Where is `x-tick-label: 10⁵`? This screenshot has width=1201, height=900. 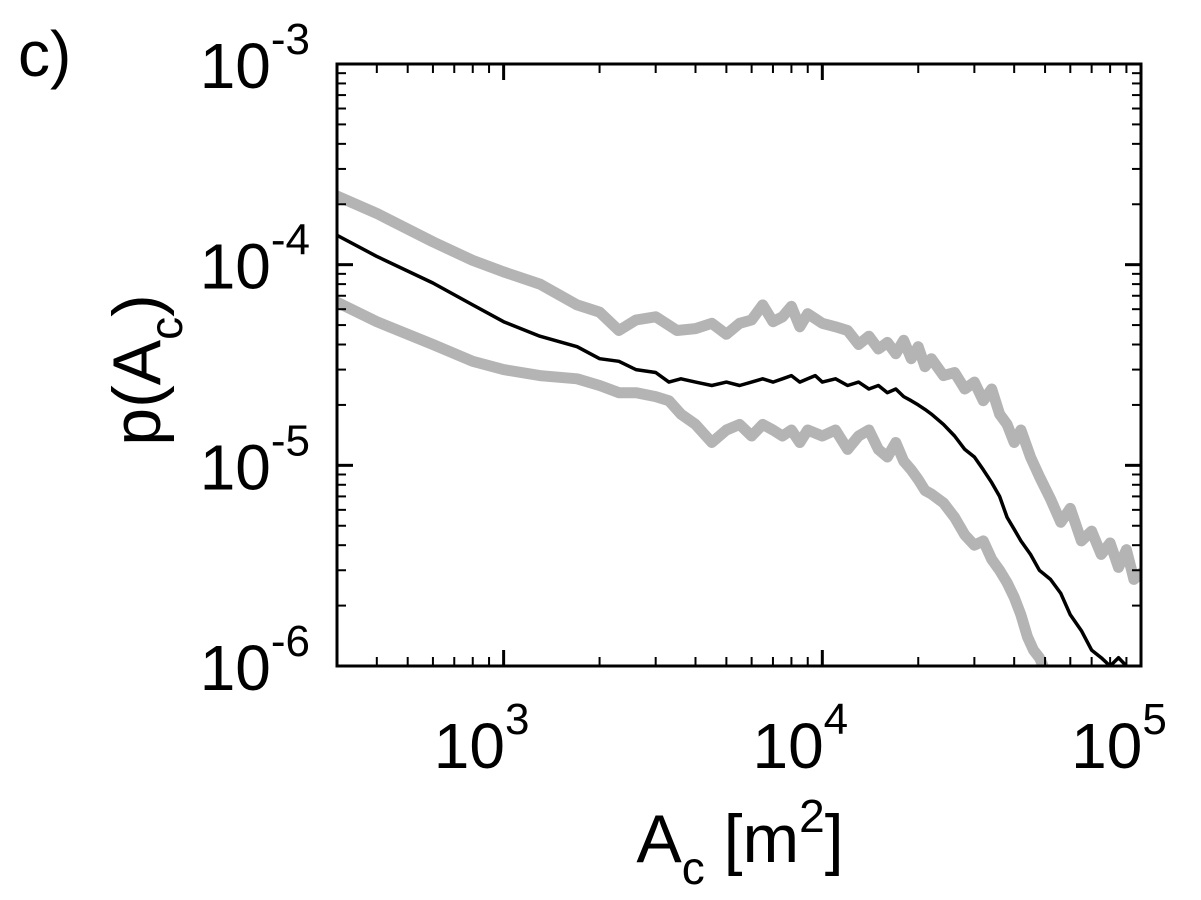 x-tick-label: 10⁵ is located at coordinates (1119, 738).